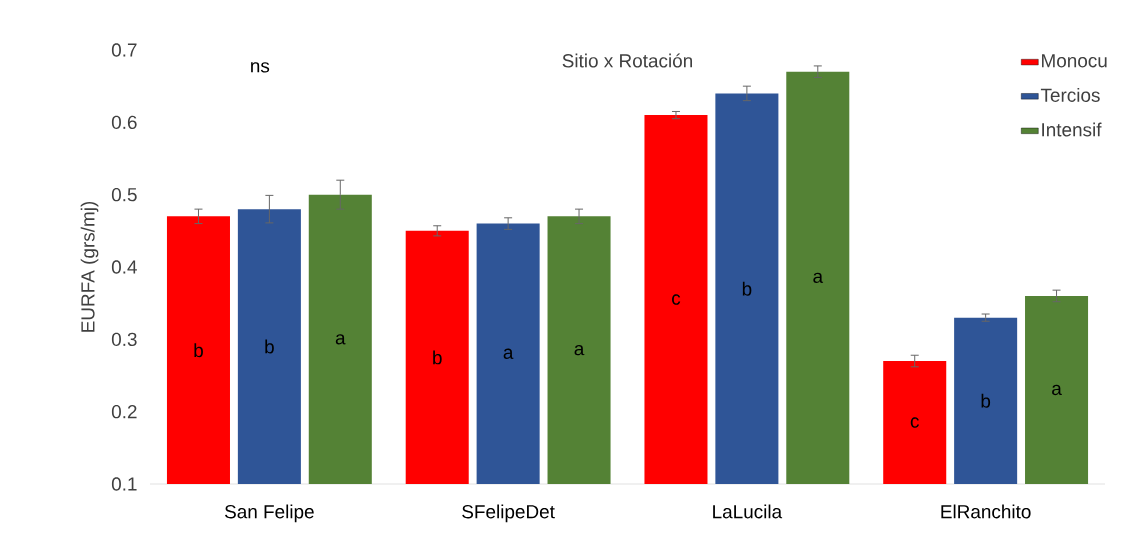  I want to click on y-tick-label: 0.7, so click(124, 50).